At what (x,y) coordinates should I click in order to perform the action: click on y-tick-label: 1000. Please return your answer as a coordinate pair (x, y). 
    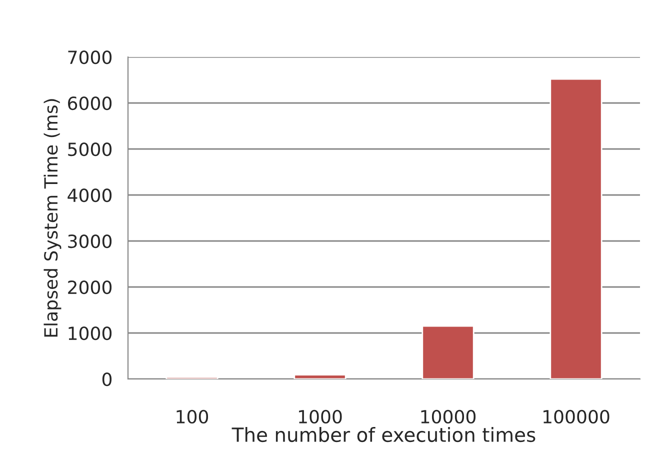
    Looking at the image, I should click on (90, 333).